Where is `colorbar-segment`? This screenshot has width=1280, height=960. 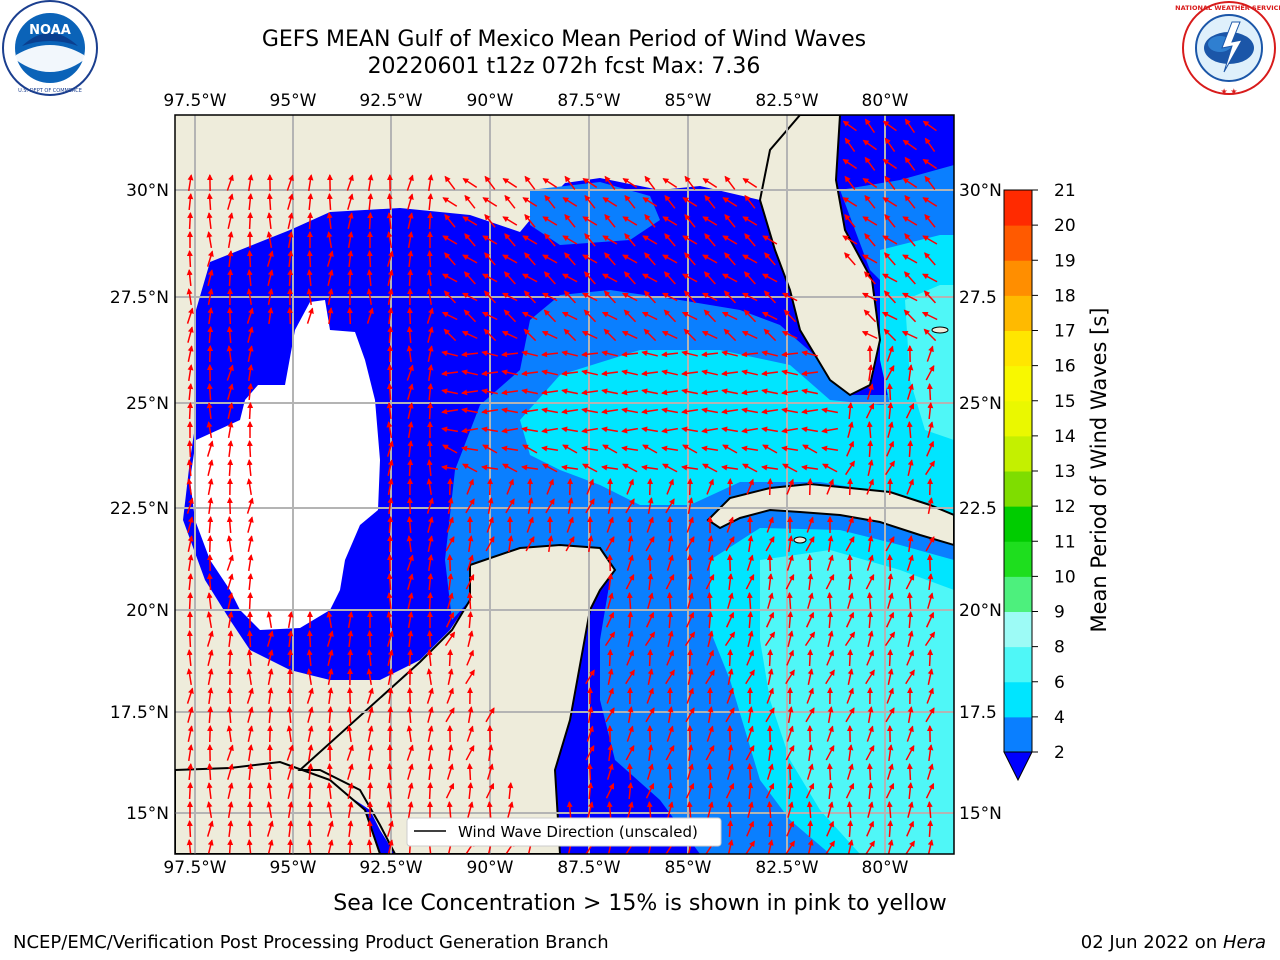
colorbar-segment is located at coordinates (1018, 243).